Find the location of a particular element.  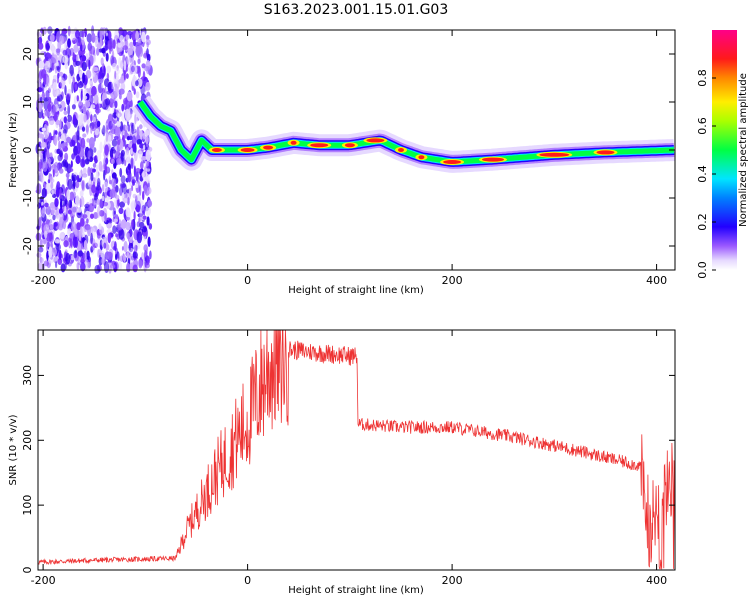

spectrogram-x-label: Height of straight line (km) is located at coordinates (356, 290).